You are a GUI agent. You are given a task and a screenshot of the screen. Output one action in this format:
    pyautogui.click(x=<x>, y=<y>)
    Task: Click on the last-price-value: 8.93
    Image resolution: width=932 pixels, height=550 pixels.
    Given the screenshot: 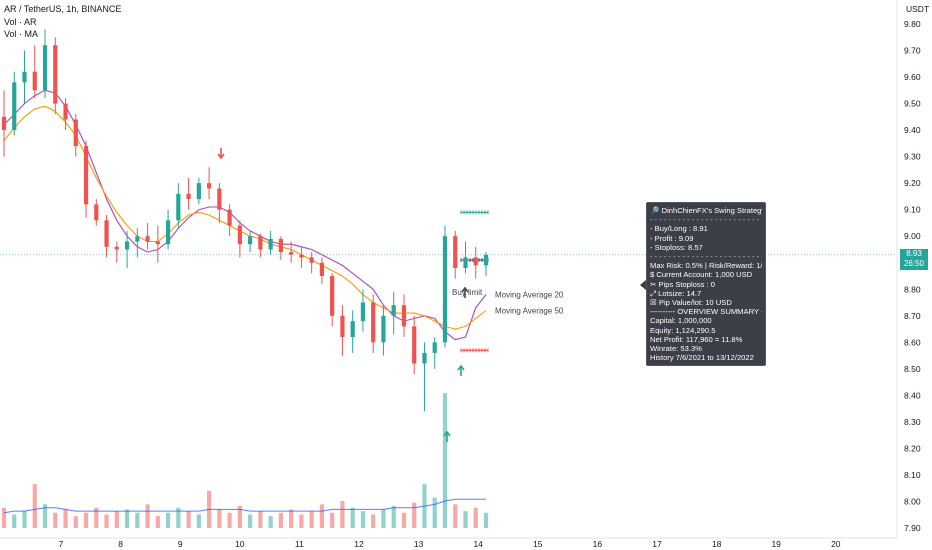 What is the action you would take?
    pyautogui.click(x=914, y=253)
    